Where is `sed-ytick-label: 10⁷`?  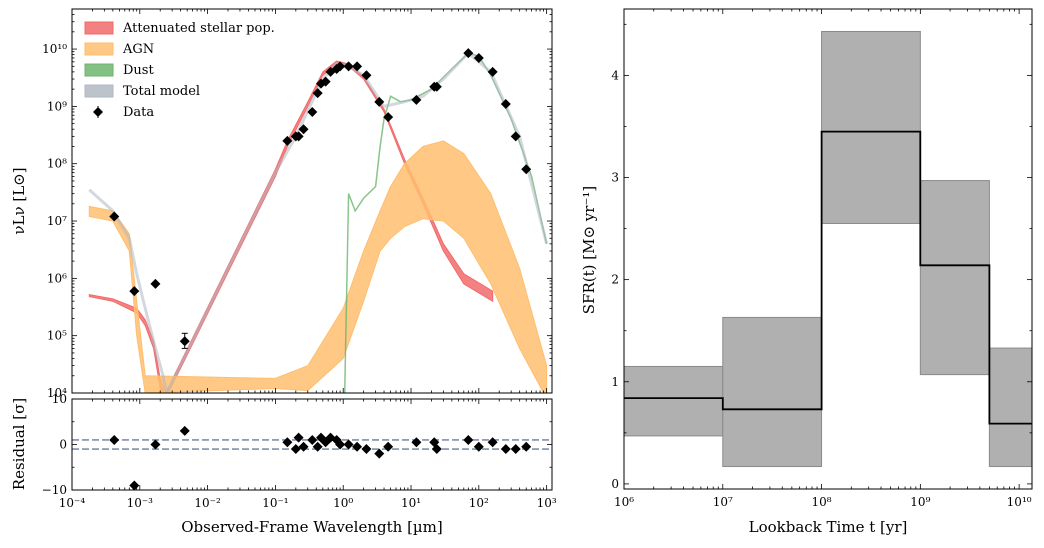 sed-ytick-label: 10⁷ is located at coordinates (57, 221).